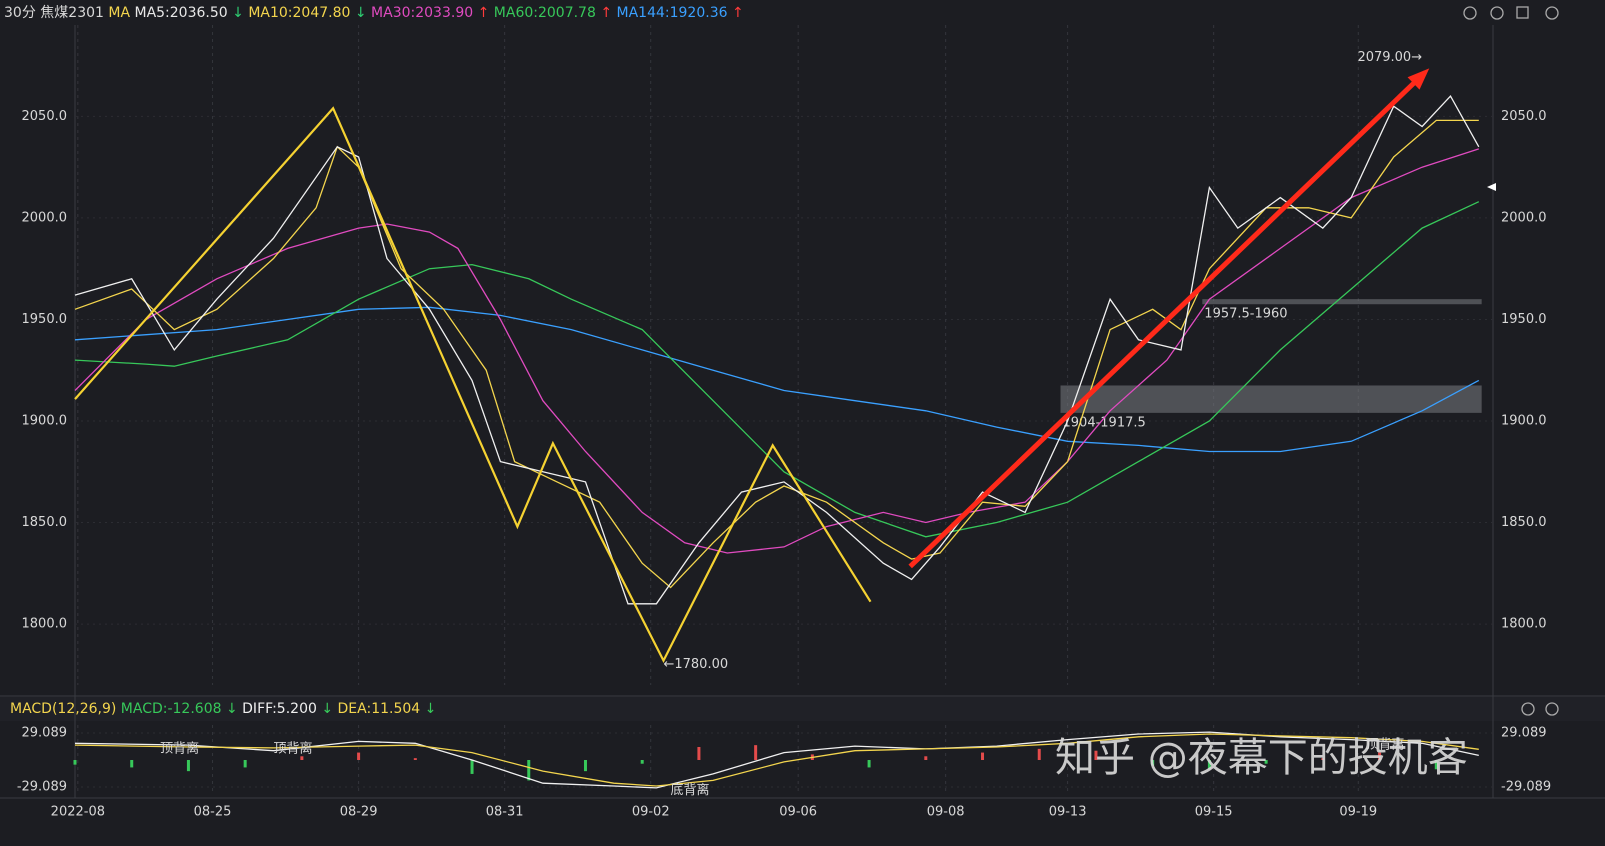  Describe the element at coordinates (72, 13) in the screenshot. I see `header-text: 焦煤2301` at that location.